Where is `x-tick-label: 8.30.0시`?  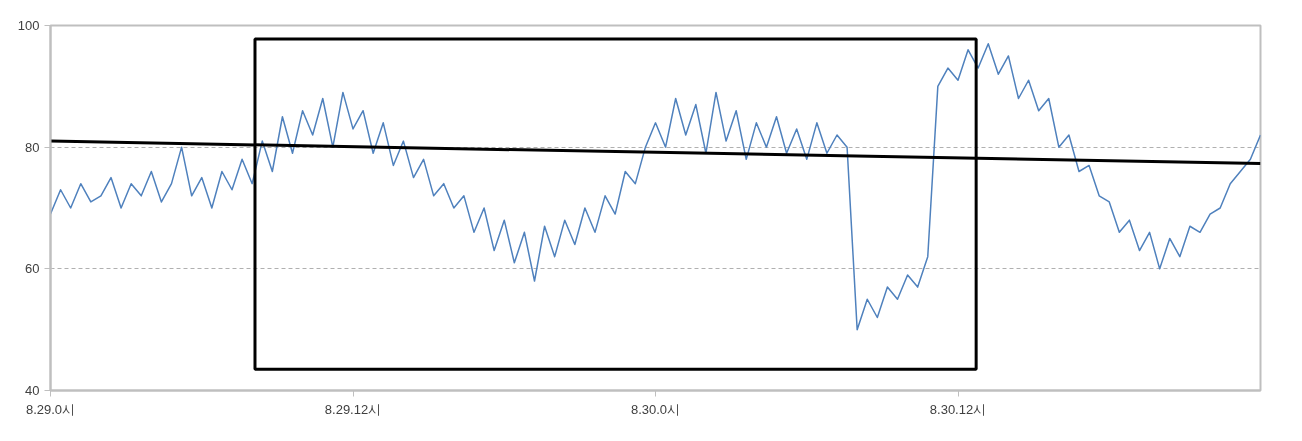
x-tick-label: 8.30.0시 is located at coordinates (655, 409).